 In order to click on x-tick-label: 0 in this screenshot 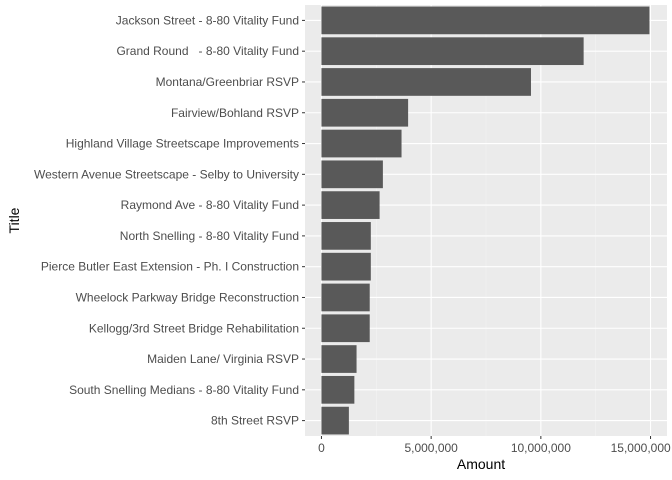, I will do `click(321, 448)`.